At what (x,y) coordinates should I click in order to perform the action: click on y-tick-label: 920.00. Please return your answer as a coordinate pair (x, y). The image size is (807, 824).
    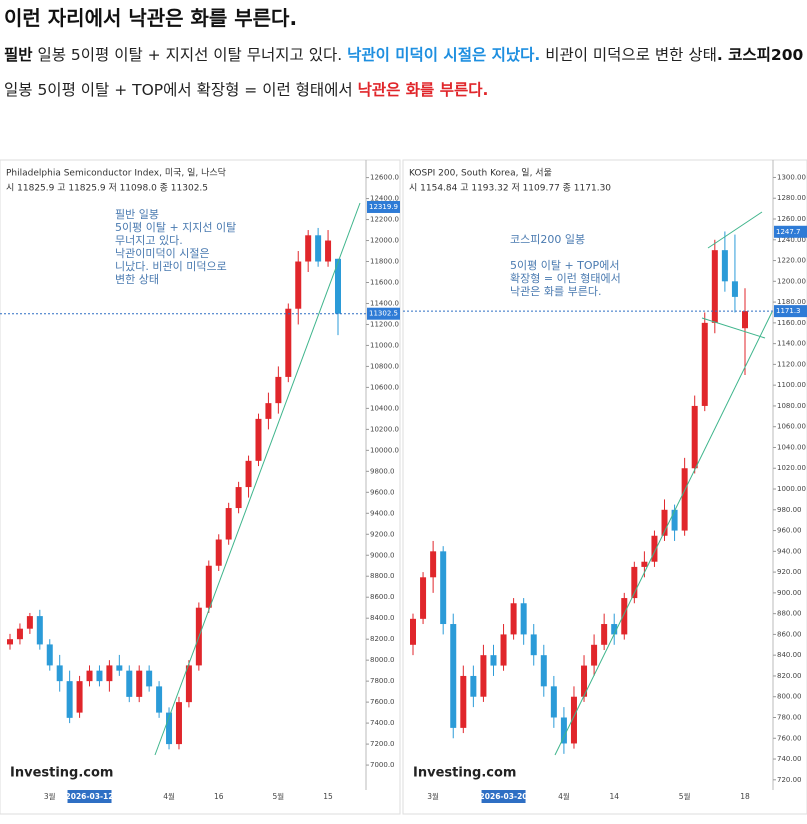
    Looking at the image, I should click on (789, 572).